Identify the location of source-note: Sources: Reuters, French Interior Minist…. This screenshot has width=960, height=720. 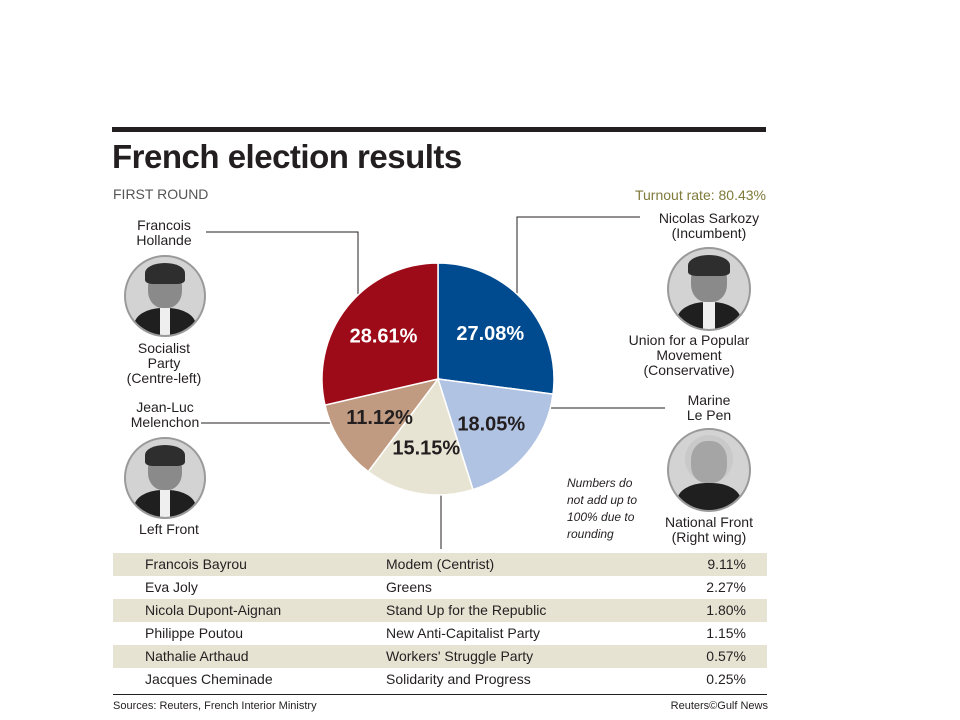
(215, 706).